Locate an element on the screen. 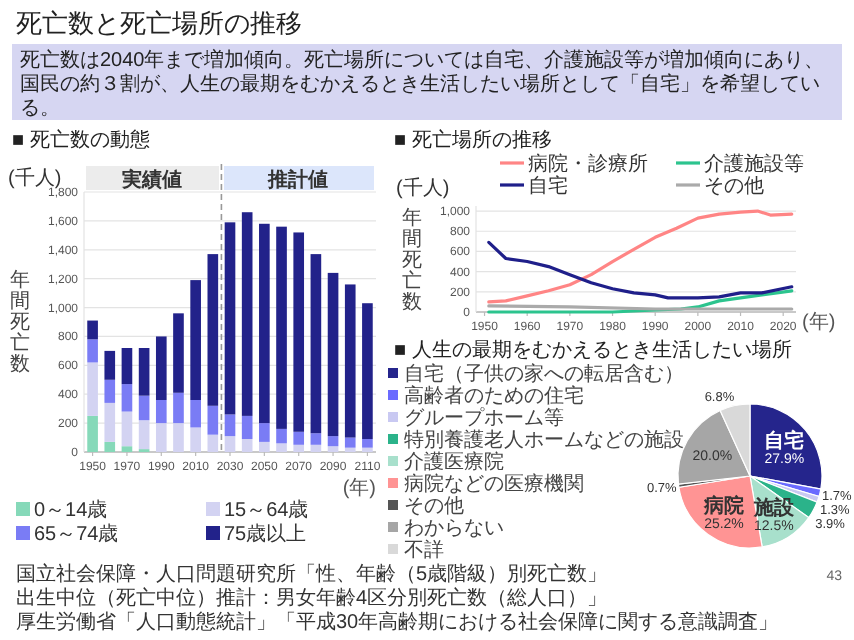 The image size is (854, 640). text: 国立社会保障・人口問題研究所「性、年齢（5歳階級）別死亡数」 is located at coordinates (312, 574).